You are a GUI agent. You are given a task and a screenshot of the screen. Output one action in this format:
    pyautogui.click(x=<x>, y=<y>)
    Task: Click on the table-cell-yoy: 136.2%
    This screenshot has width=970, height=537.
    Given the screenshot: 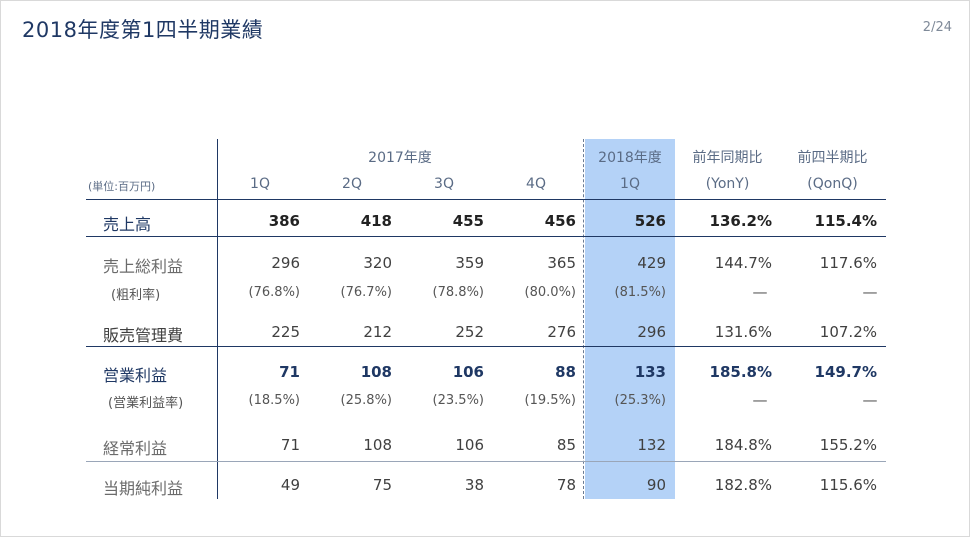 What is the action you would take?
    pyautogui.click(x=740, y=221)
    